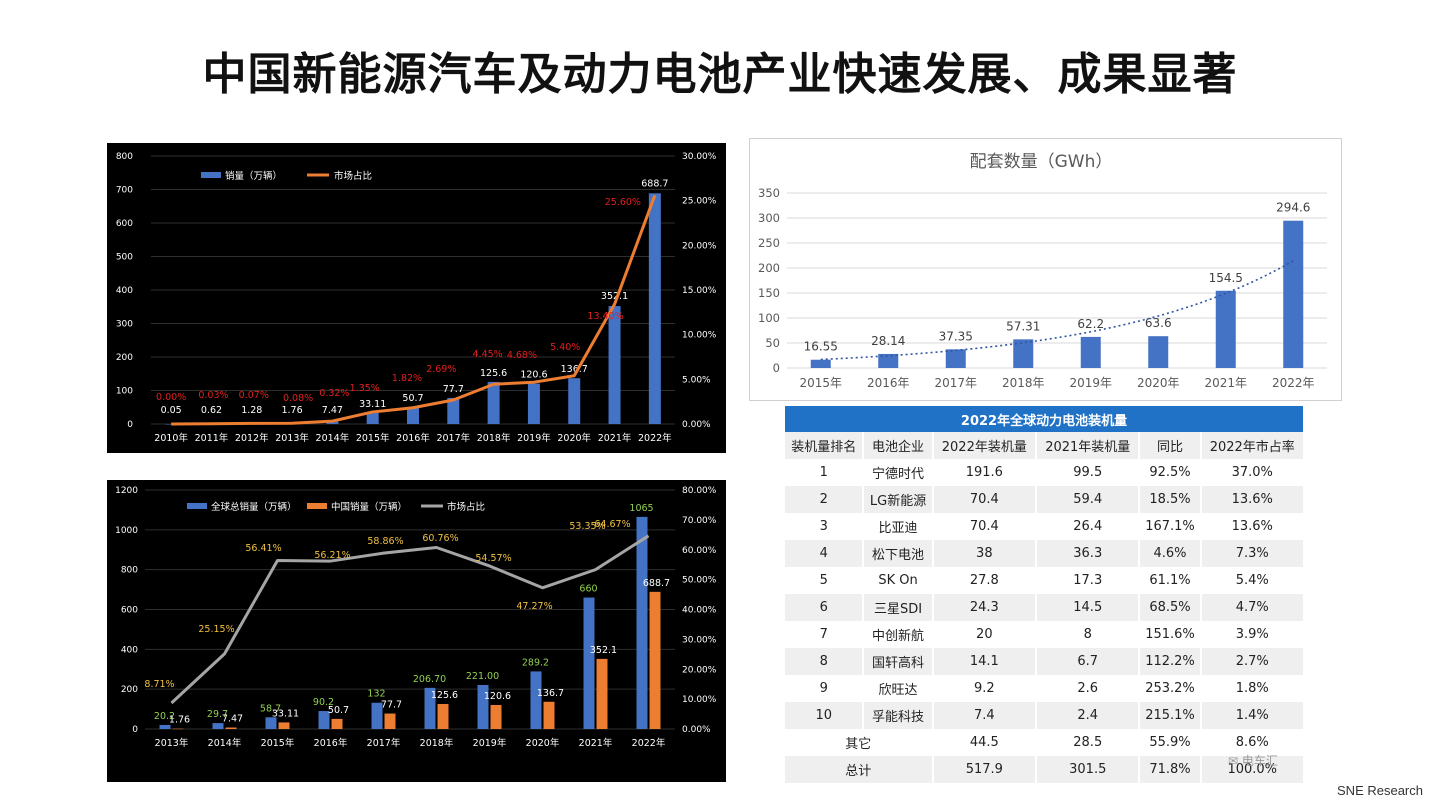  I want to click on table-cell: 36.3, so click(1088, 553).